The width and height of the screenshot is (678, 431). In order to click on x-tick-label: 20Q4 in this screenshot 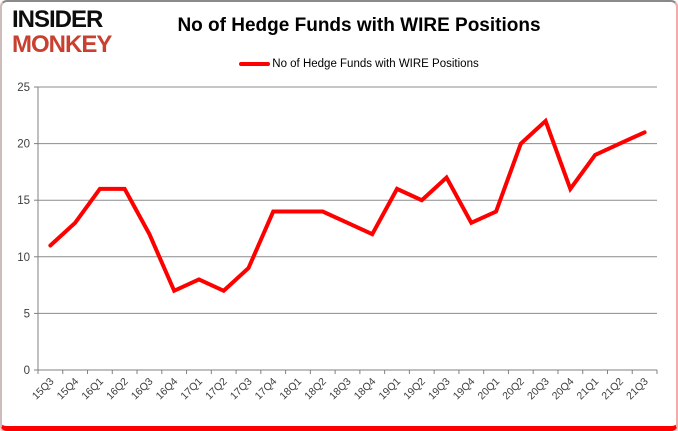, I will do `click(563, 389)`.